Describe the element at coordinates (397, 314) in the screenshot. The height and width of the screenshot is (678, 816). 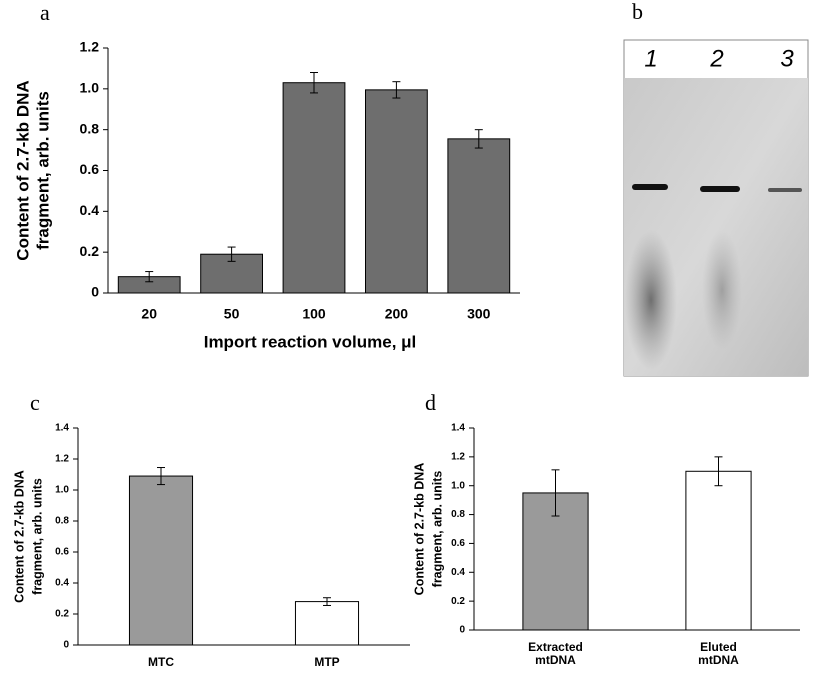
I see `x-tick-label: 200` at that location.